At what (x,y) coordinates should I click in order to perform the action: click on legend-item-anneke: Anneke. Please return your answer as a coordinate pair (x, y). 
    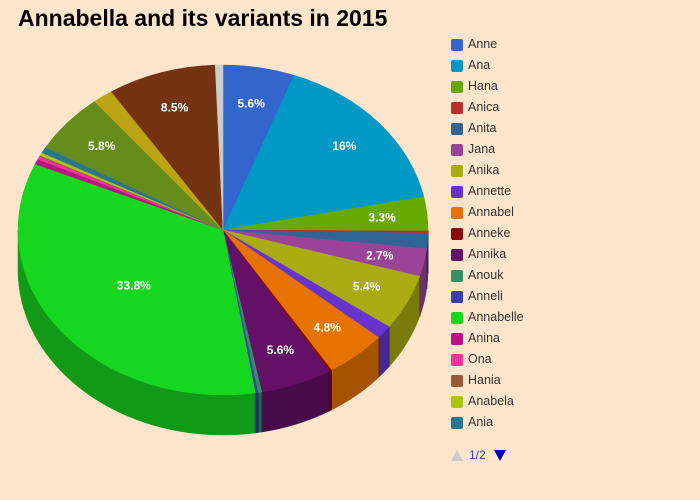
    Looking at the image, I should click on (487, 233).